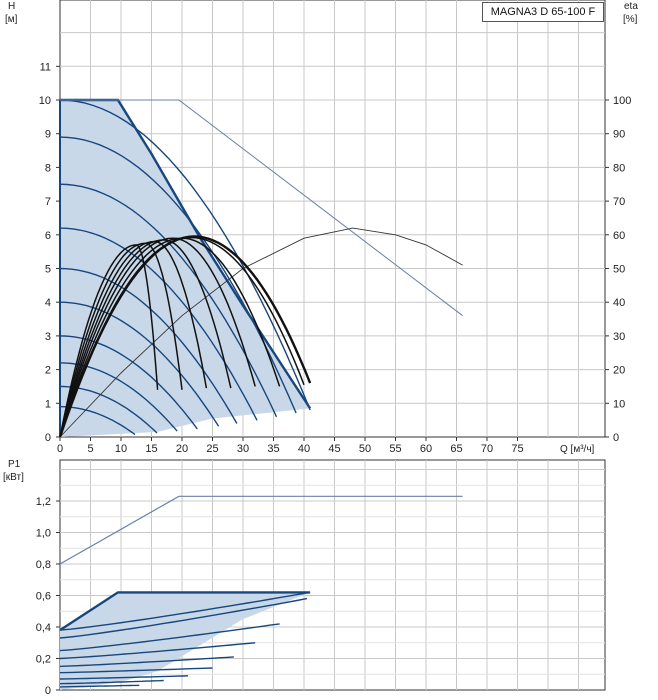 Image resolution: width=658 pixels, height=700 pixels. I want to click on y2-tick-label: 60, so click(619, 236).